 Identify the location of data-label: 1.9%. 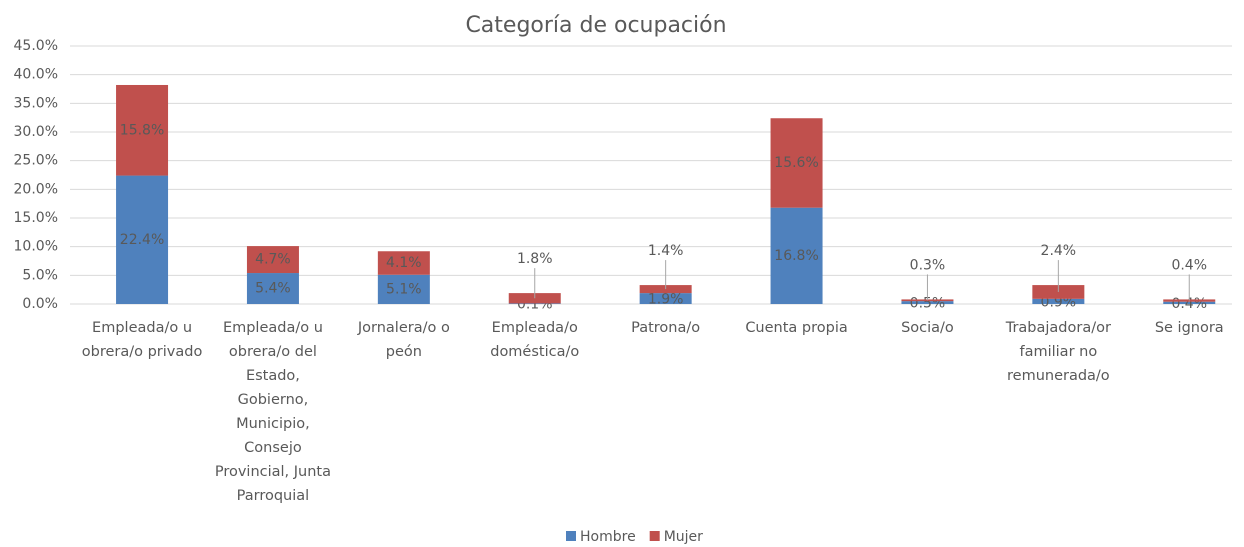
(666, 300).